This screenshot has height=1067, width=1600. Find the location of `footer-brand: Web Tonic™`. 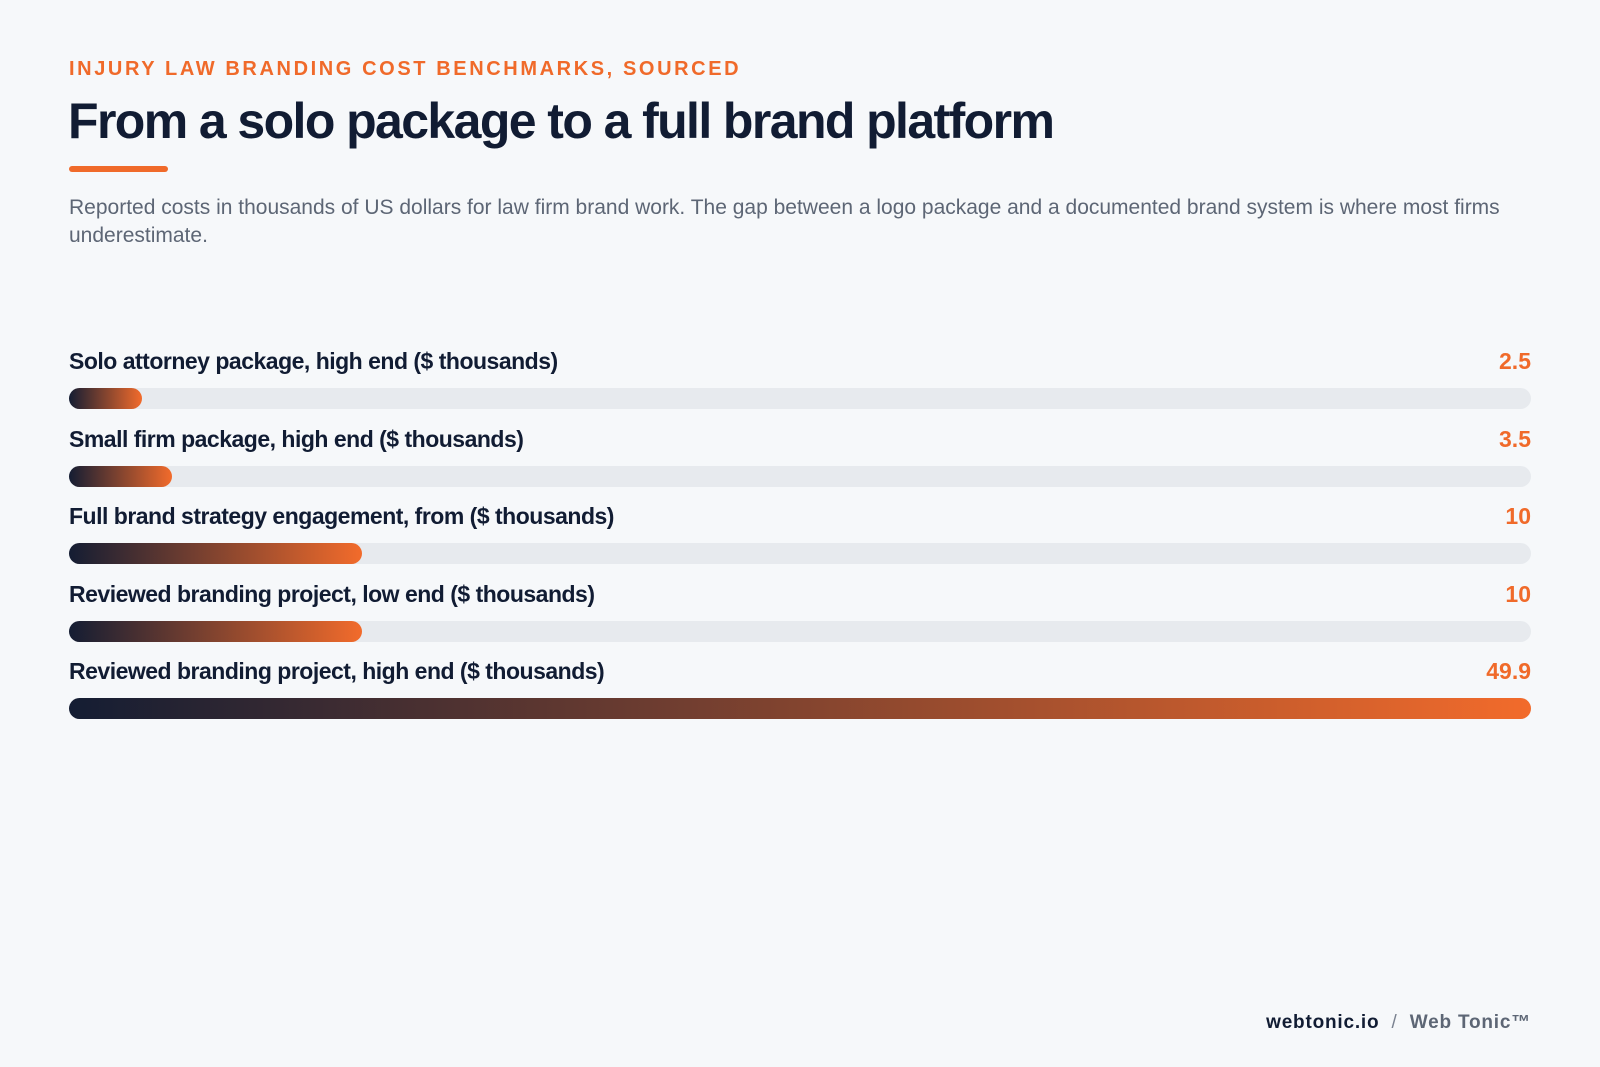

footer-brand: Web Tonic™ is located at coordinates (1470, 1022).